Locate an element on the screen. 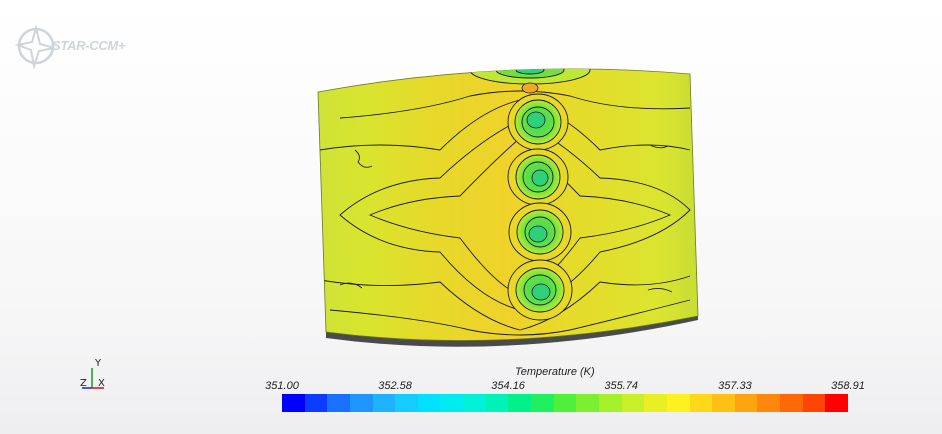 This screenshot has height=434, width=942. star-ccm-logo: STAR-CCM+ is located at coordinates (87, 46).